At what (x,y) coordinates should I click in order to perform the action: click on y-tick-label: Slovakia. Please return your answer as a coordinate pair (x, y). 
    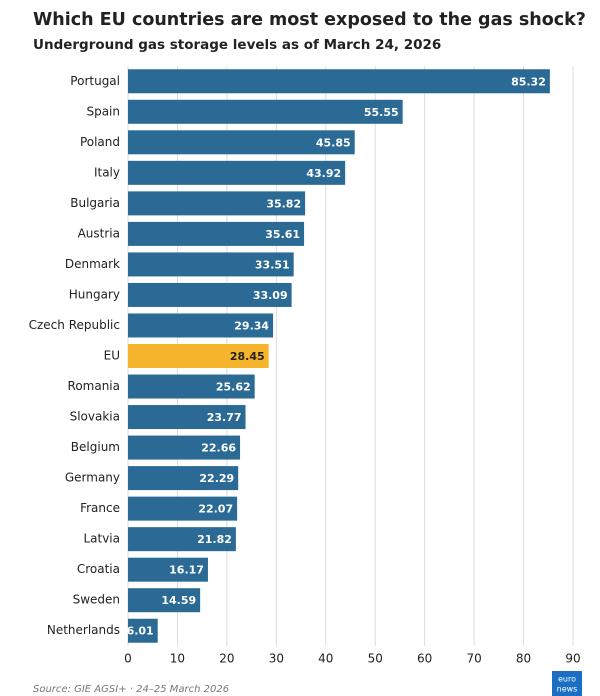
    Looking at the image, I should click on (95, 417).